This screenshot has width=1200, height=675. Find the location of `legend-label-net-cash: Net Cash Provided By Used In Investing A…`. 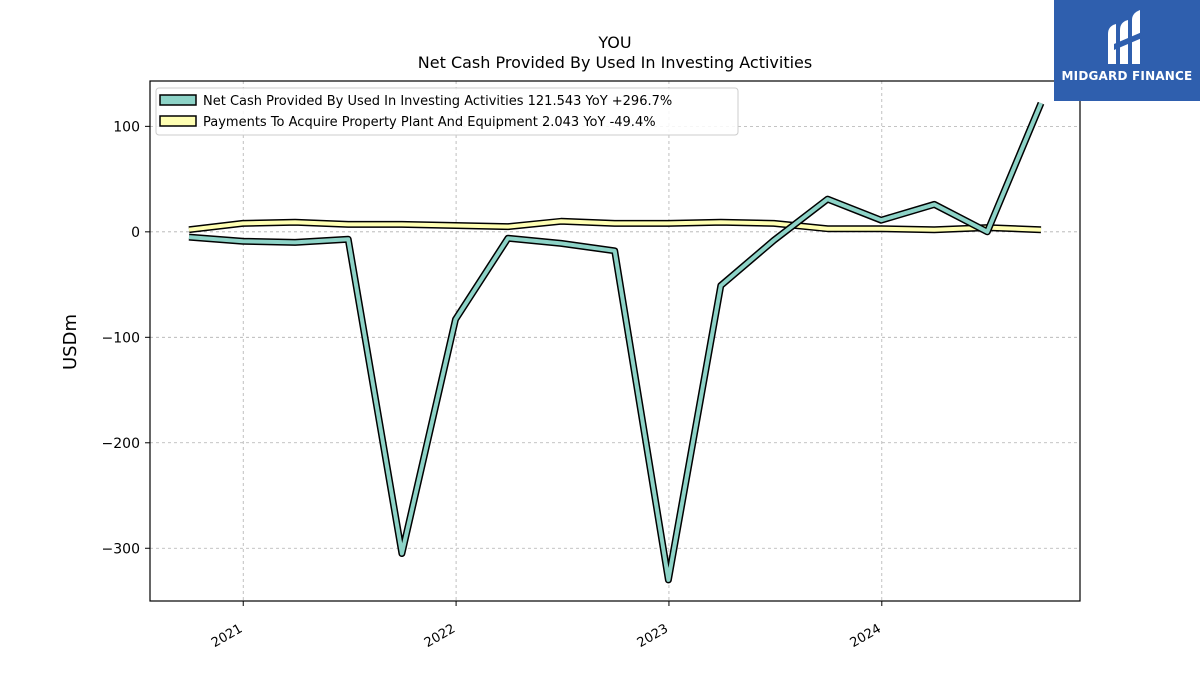

legend-label-net-cash: Net Cash Provided By Used In Investing A… is located at coordinates (437, 101).